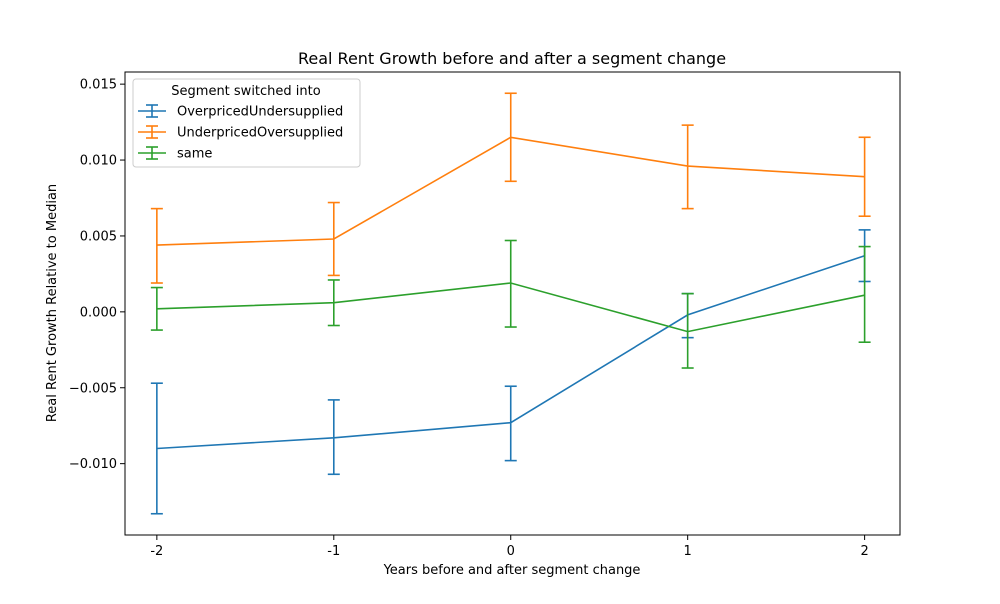  What do you see at coordinates (156, 551) in the screenshot?
I see `x-tick-label: -2` at bounding box center [156, 551].